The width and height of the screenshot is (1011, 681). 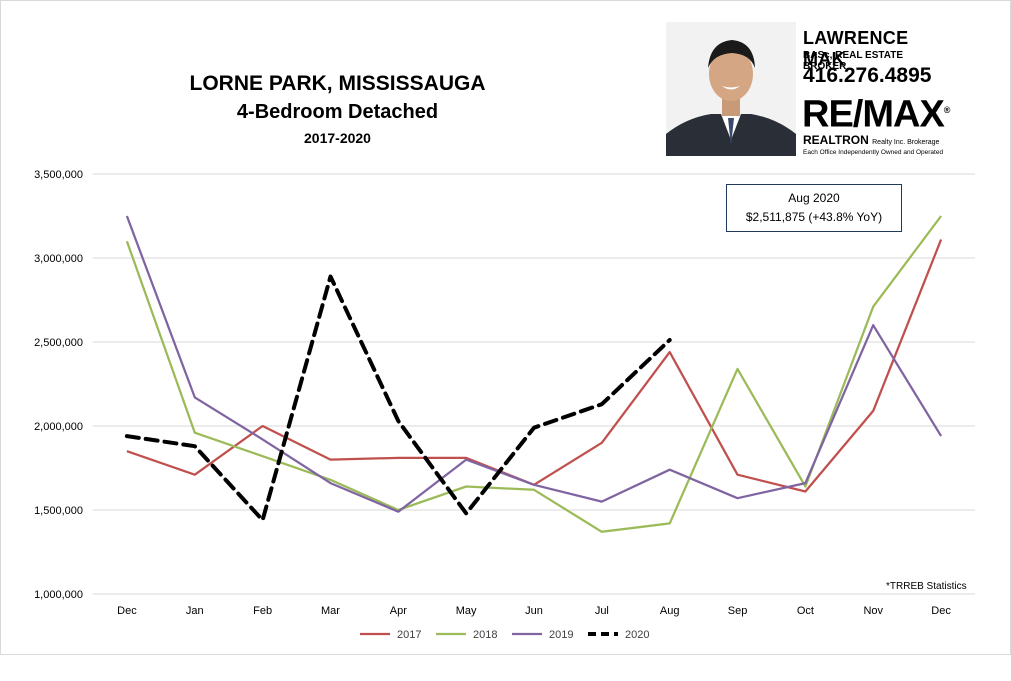 I want to click on chart-subtitle: 4-Bedroom Detached, so click(x=337, y=112).